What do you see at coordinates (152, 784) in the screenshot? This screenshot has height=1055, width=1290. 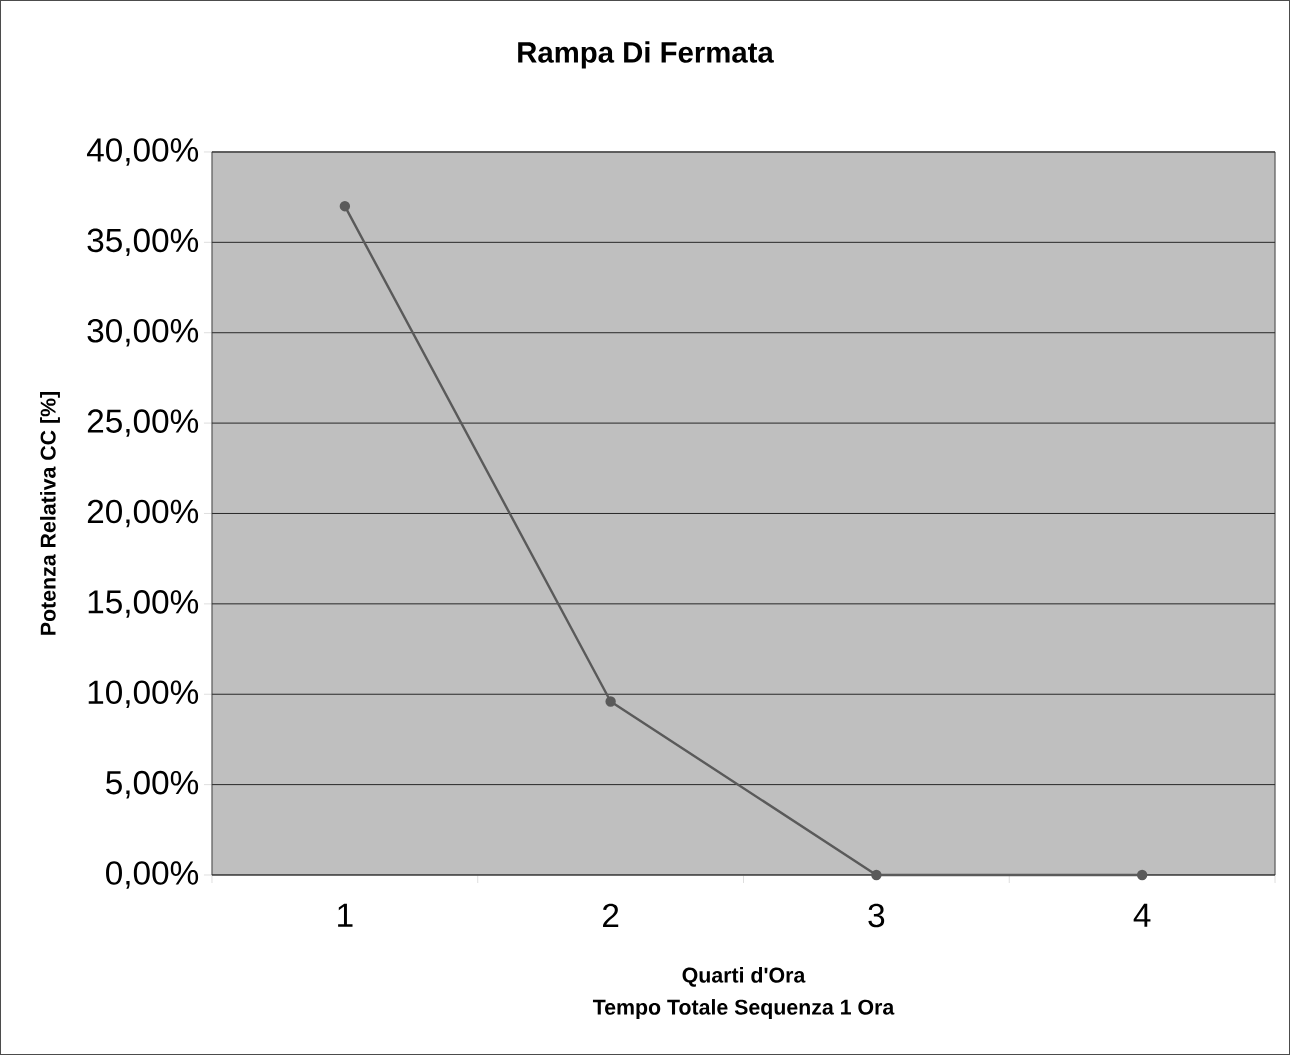 I see `y-tick-label: 5,00%` at bounding box center [152, 784].